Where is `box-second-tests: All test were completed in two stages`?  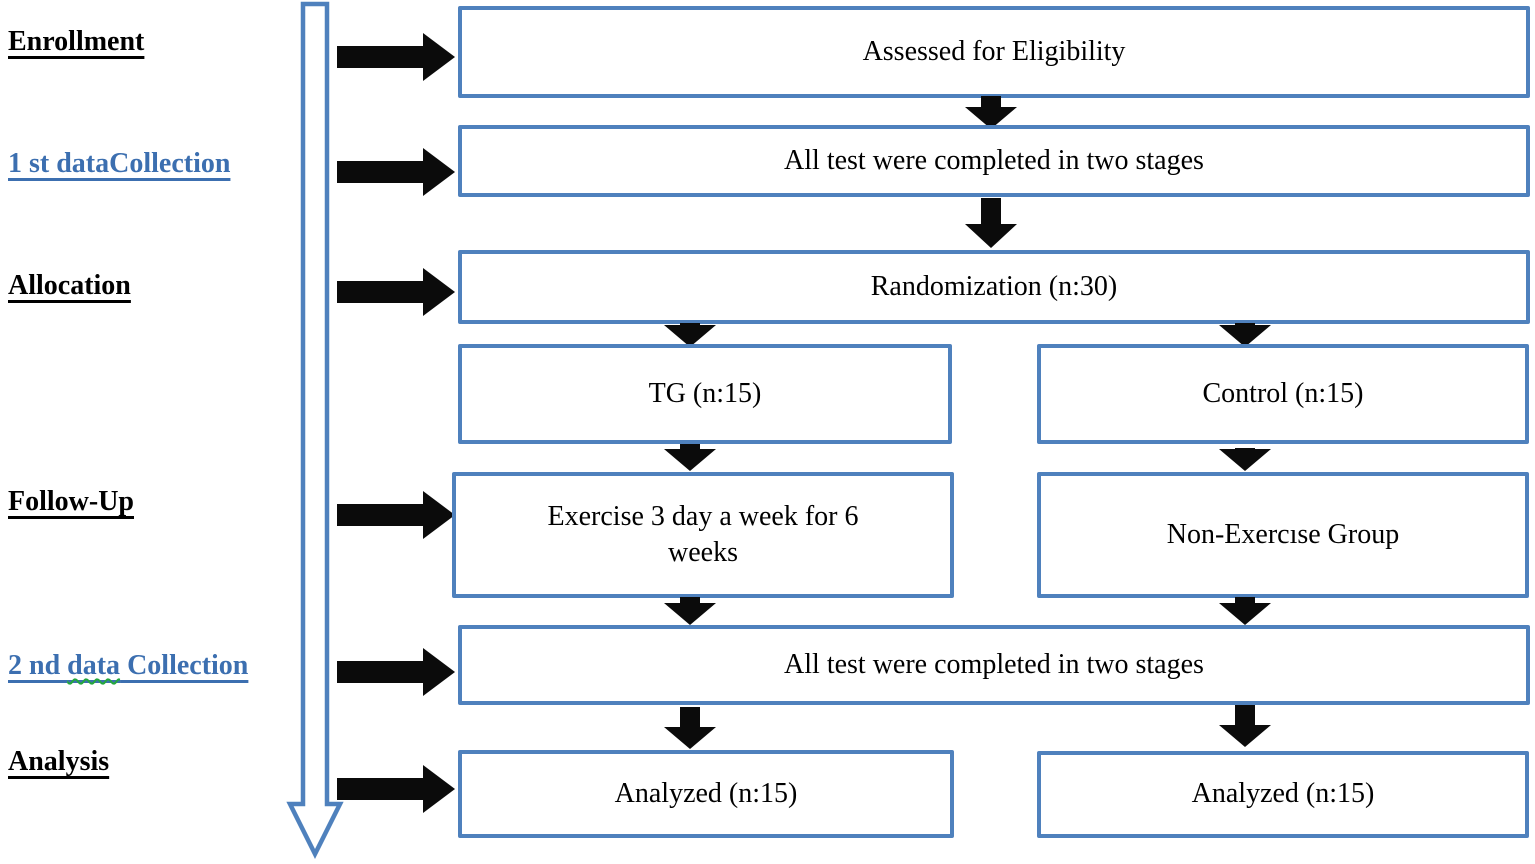 box-second-tests: All test were completed in two stages is located at coordinates (994, 665).